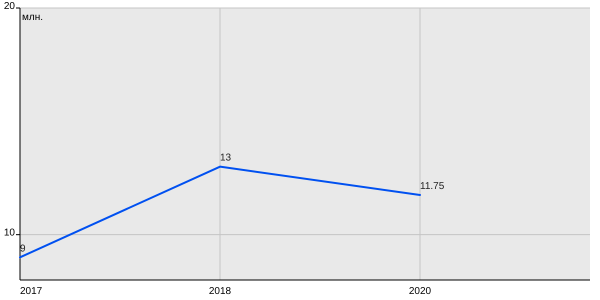  What do you see at coordinates (10, 233) in the screenshot?
I see `y-tick-label: 10` at bounding box center [10, 233].